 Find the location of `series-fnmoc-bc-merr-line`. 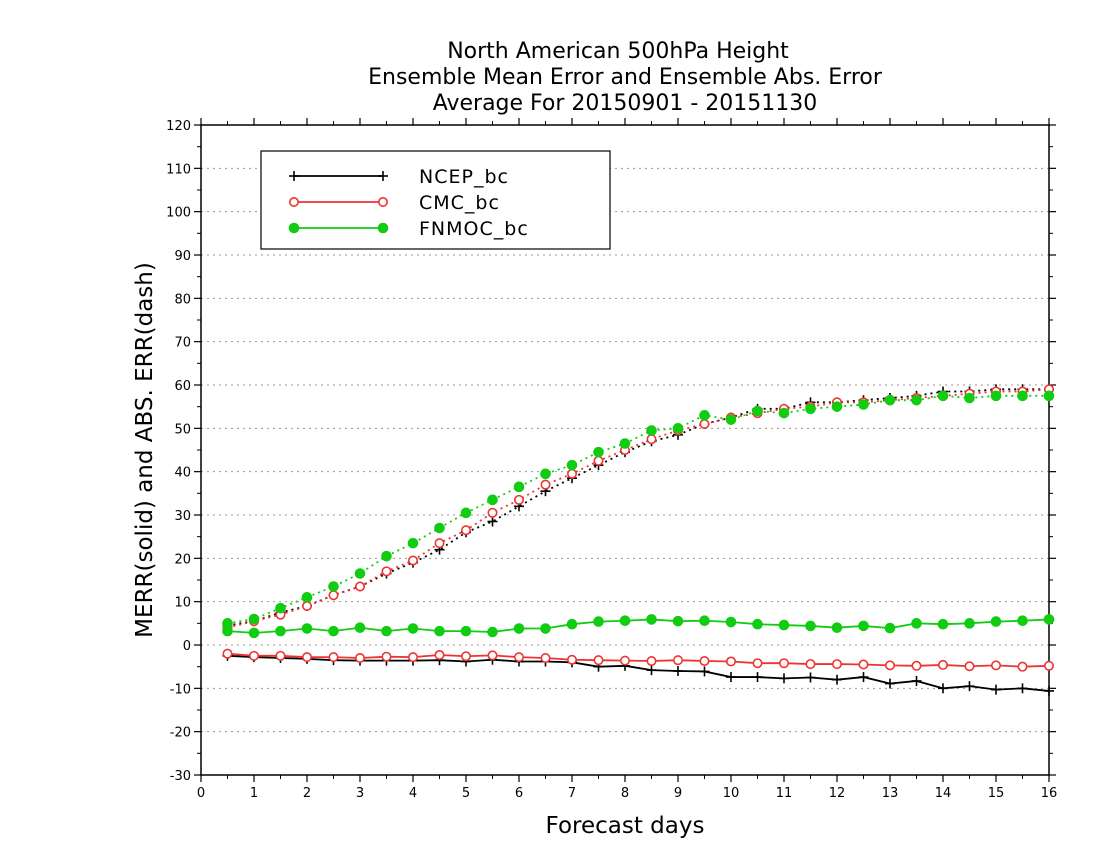

series-fnmoc-bc-merr-line is located at coordinates (638, 626).